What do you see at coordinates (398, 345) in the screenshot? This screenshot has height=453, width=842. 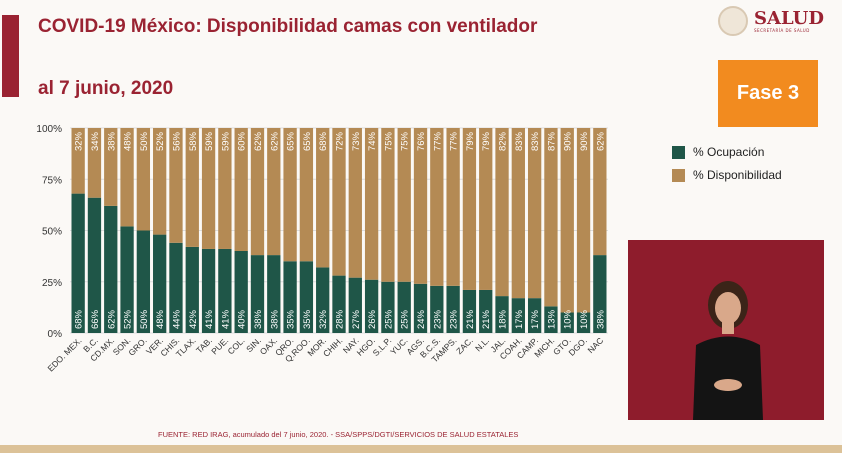 I see `x-tick-label: YUC.` at bounding box center [398, 345].